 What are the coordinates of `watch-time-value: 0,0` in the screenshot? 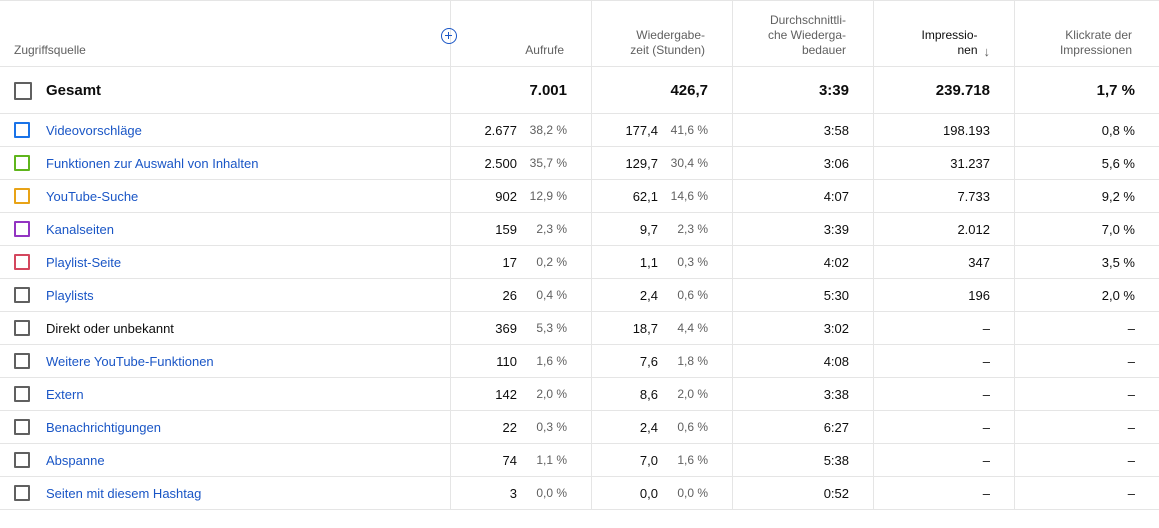 It's located at (648, 493).